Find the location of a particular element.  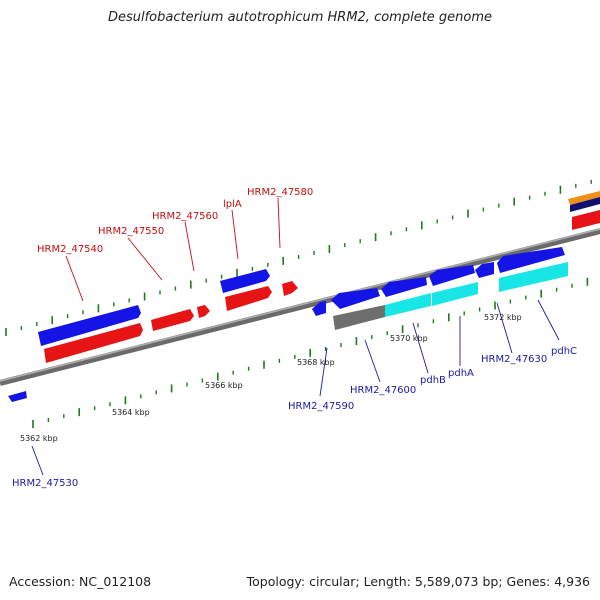

label-HRM2_47550: HRM2_47550 is located at coordinates (131, 231).